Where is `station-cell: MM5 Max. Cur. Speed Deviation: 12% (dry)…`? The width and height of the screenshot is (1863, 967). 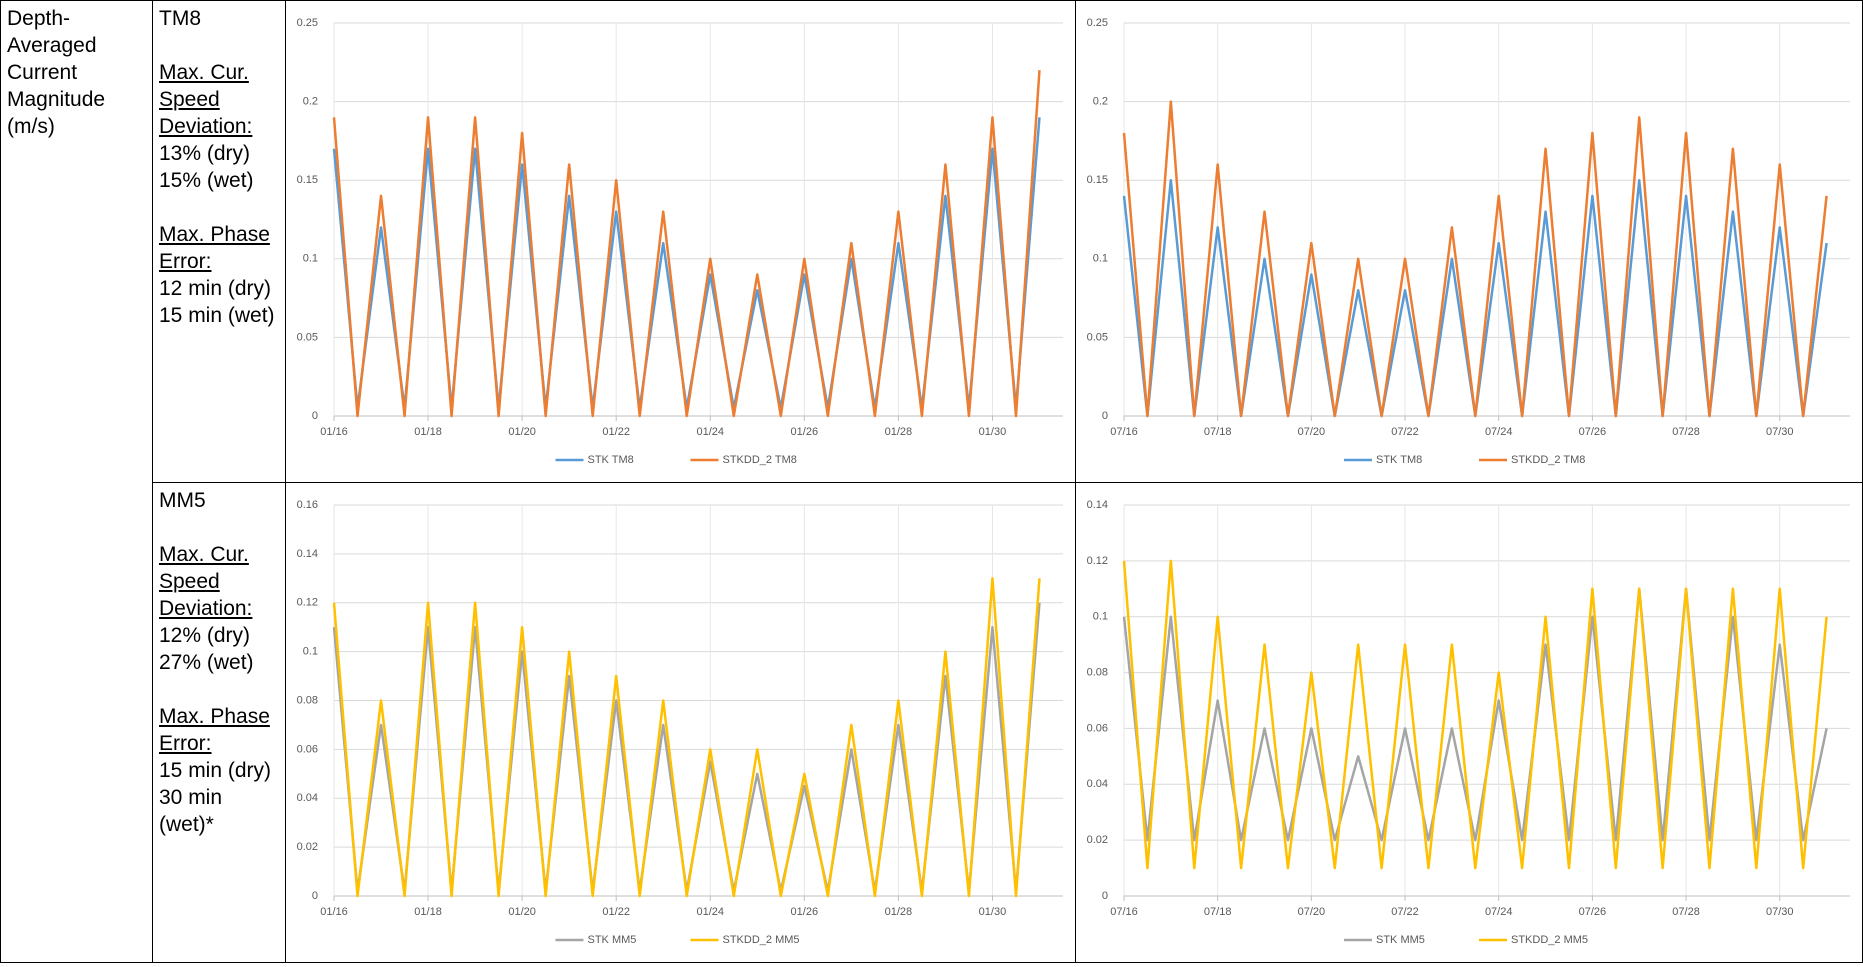 station-cell: MM5 Max. Cur. Speed Deviation: 12% (dry)… is located at coordinates (219, 722).